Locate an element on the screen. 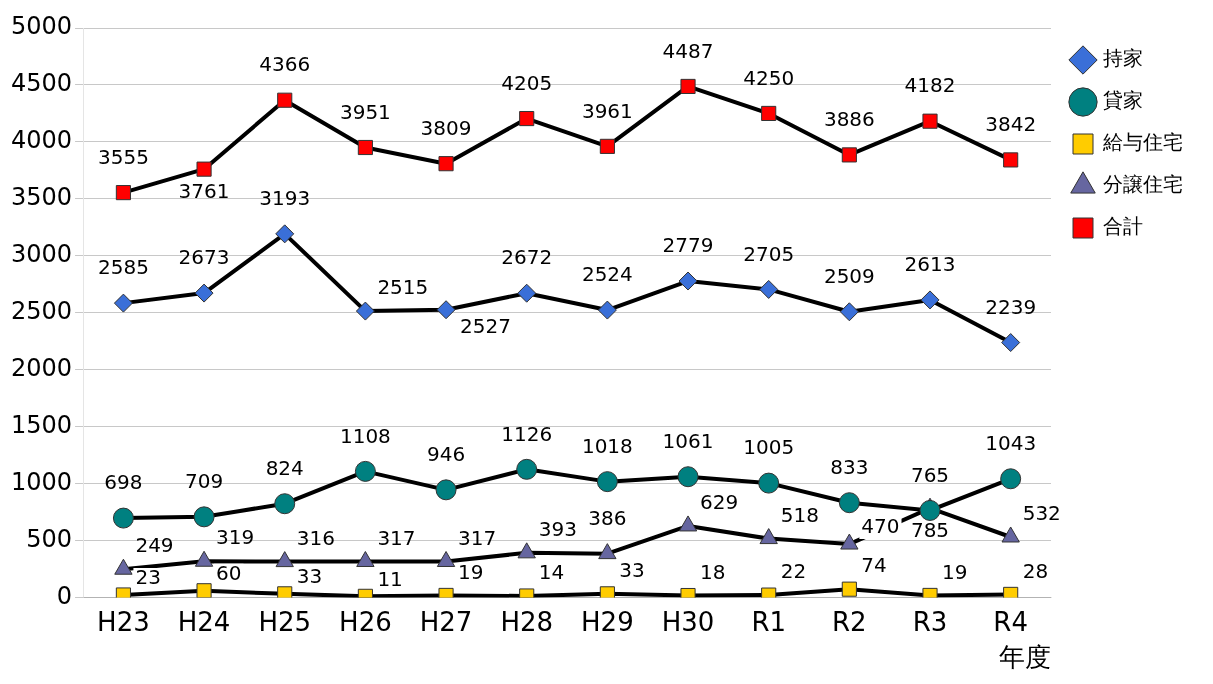 The image size is (1213, 684). data-label: 629 is located at coordinates (719, 502).